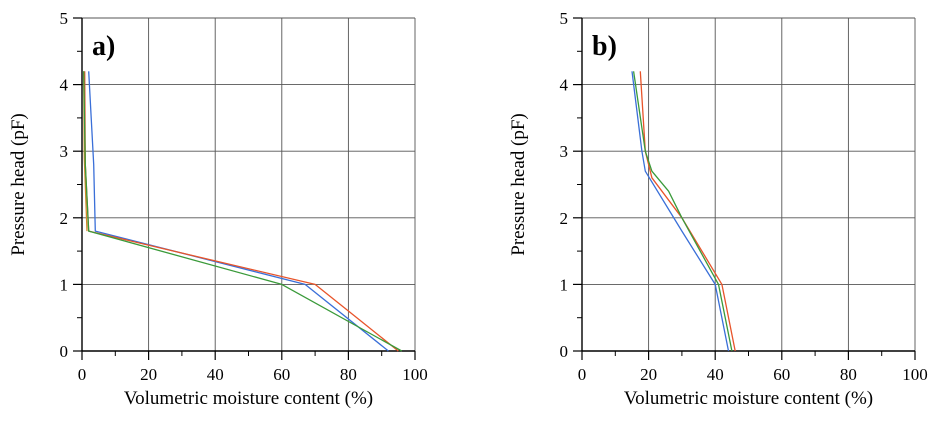  I want to click on panel-b-y-tick-label: 2, so click(564, 218).